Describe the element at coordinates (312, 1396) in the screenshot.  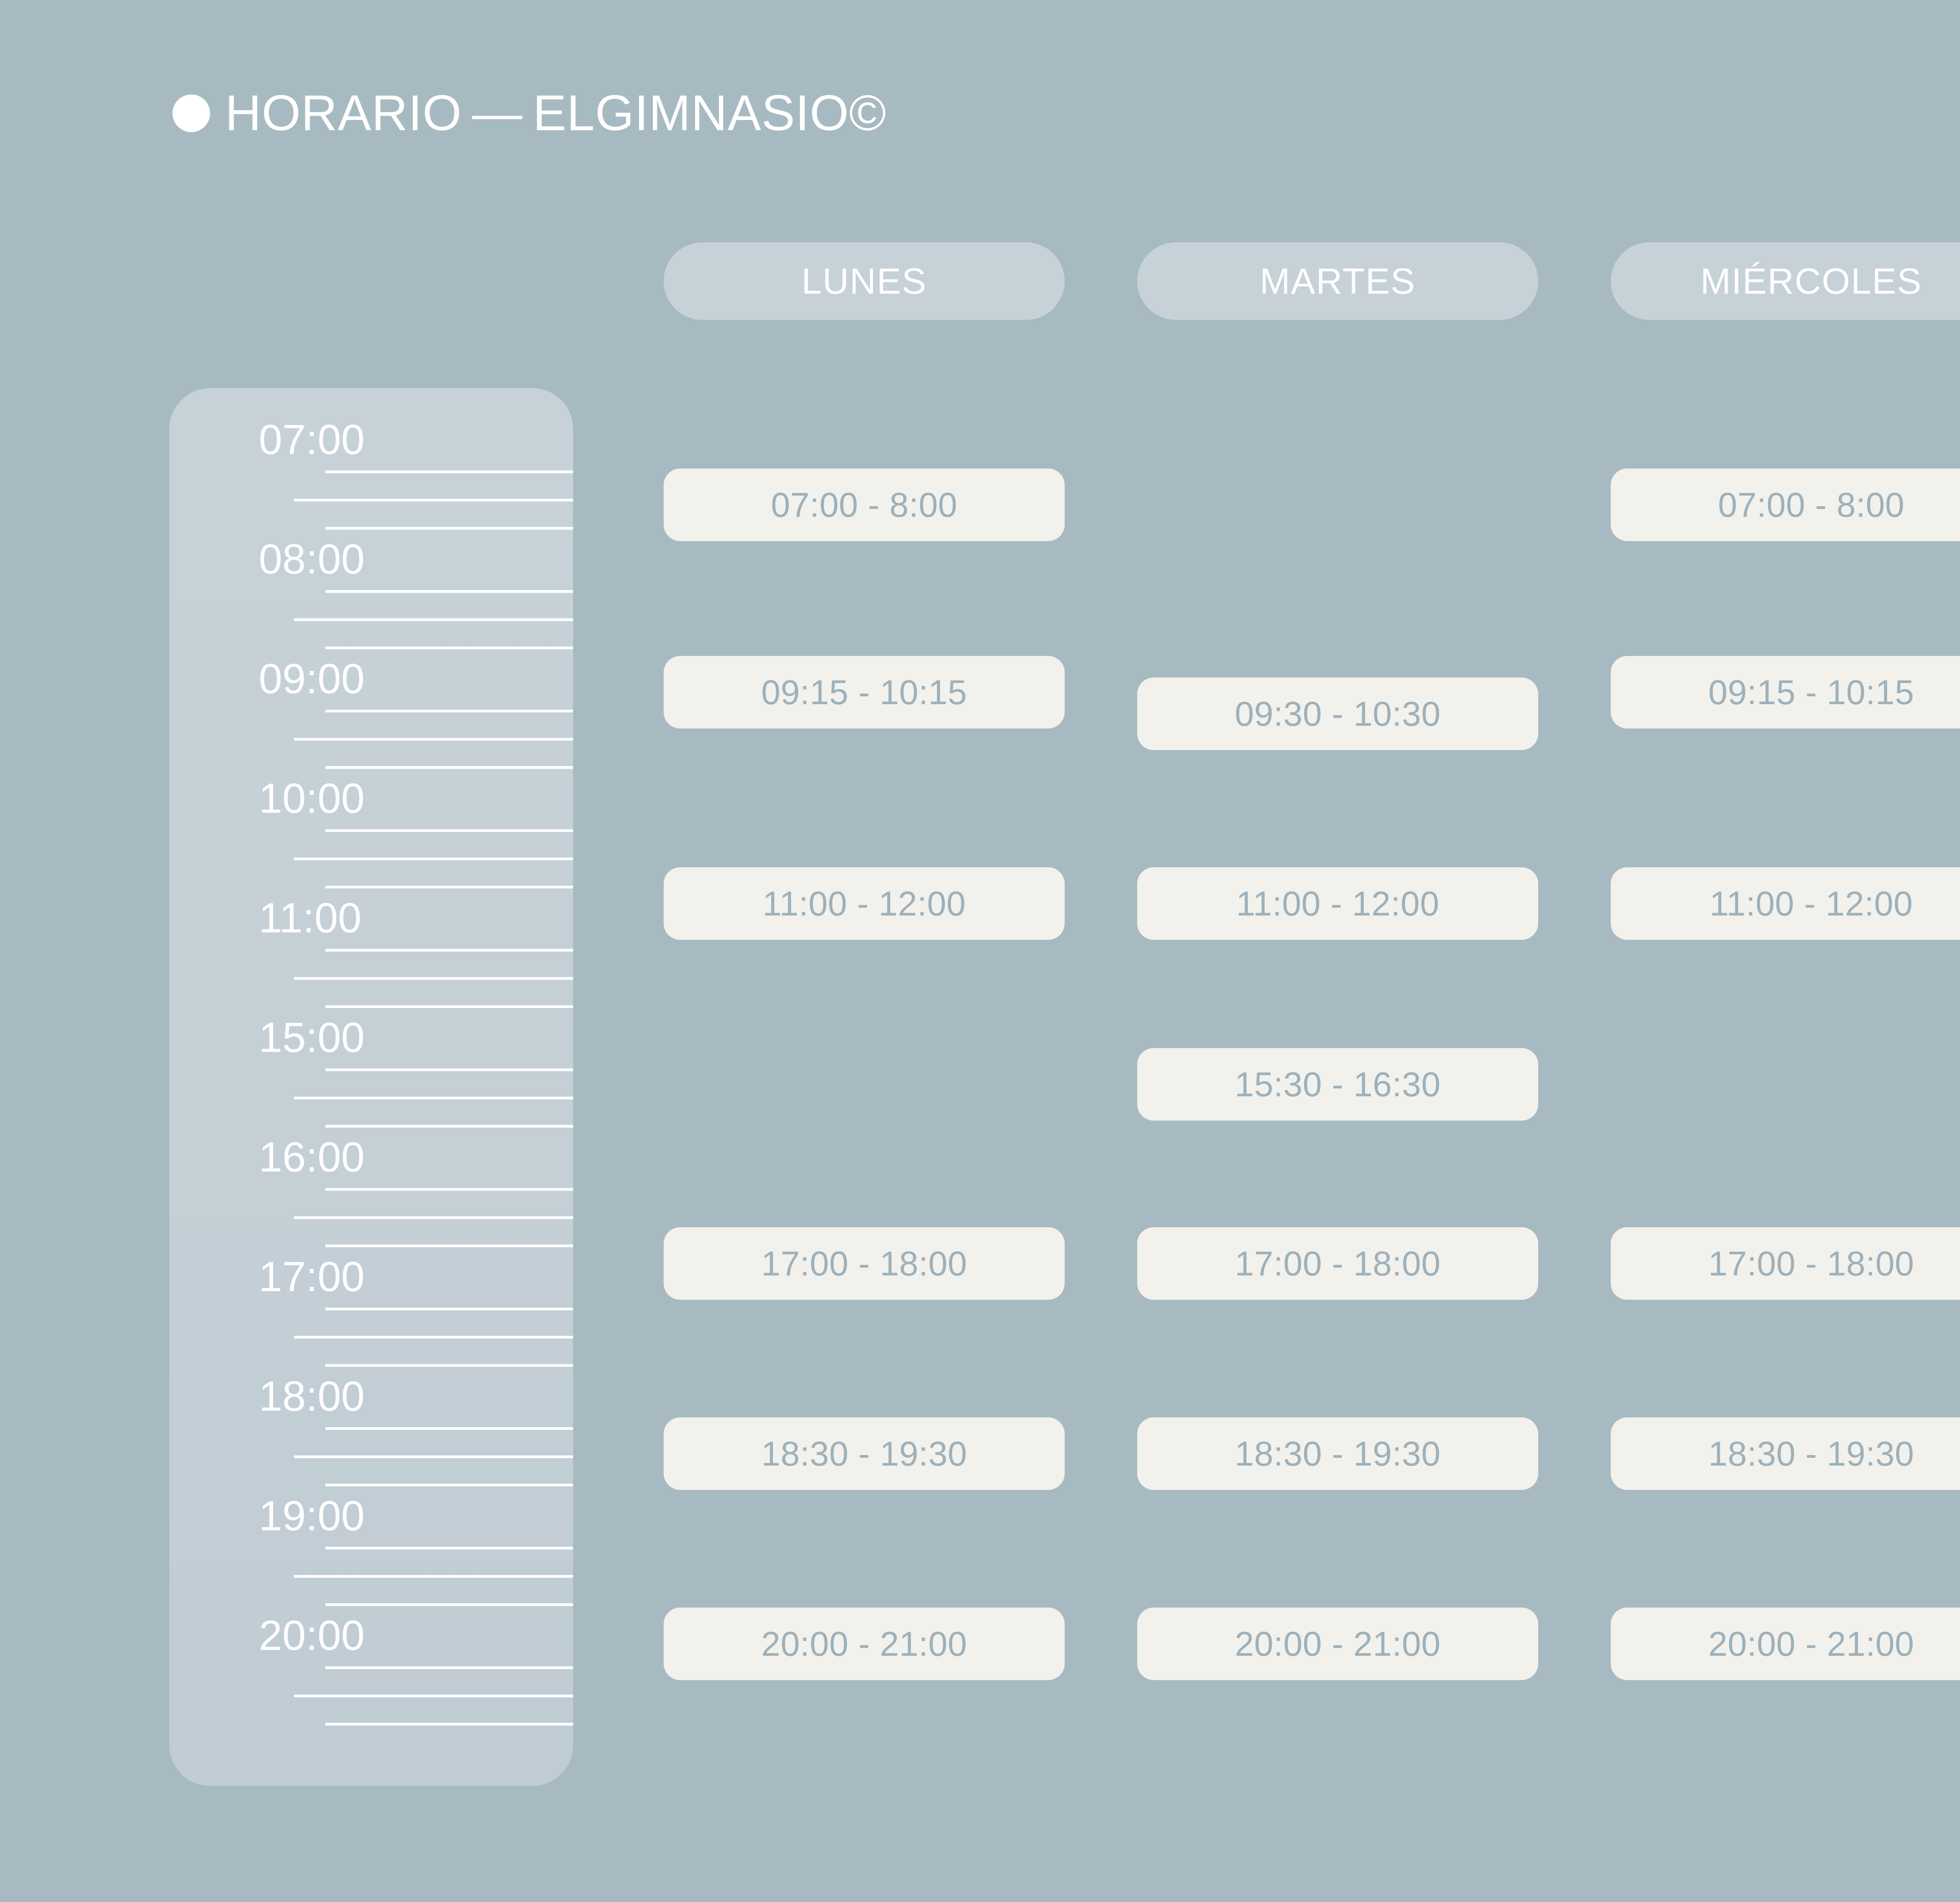
I see `time-ruler-label: 18:00` at that location.